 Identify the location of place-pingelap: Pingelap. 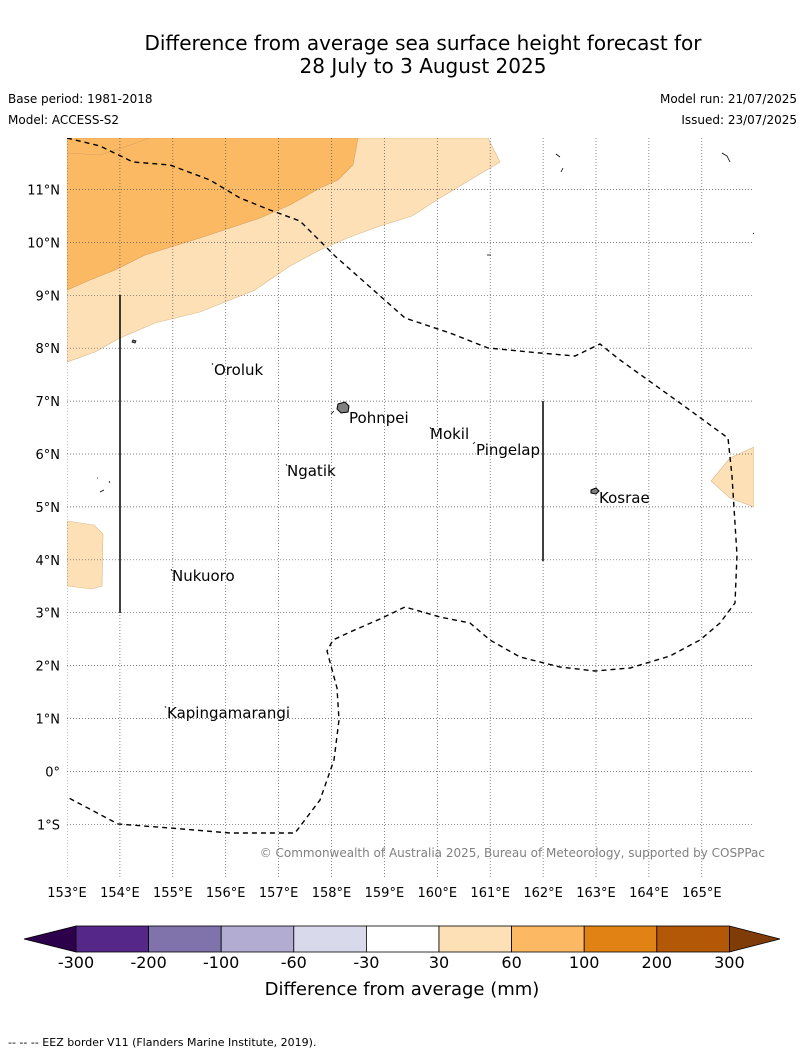
(508, 450).